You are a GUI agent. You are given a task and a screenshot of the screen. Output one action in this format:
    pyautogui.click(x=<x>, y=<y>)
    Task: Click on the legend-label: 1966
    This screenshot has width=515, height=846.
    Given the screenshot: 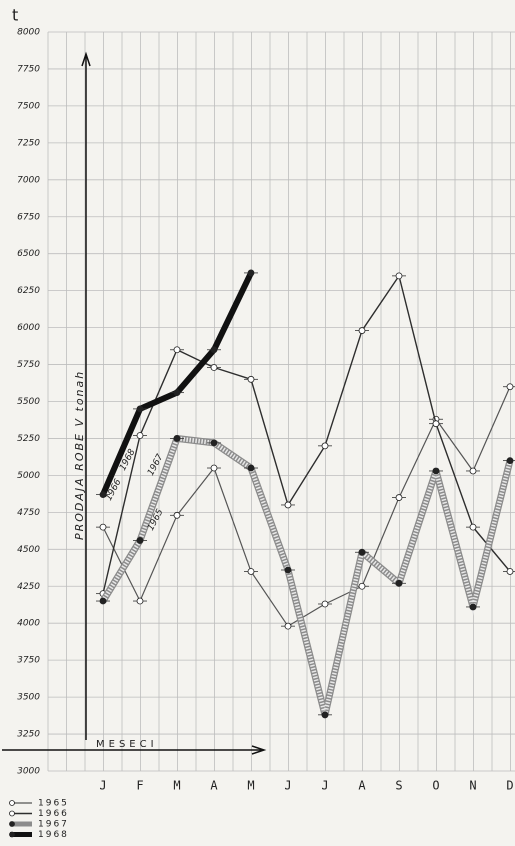 What is the action you would take?
    pyautogui.click(x=53, y=814)
    